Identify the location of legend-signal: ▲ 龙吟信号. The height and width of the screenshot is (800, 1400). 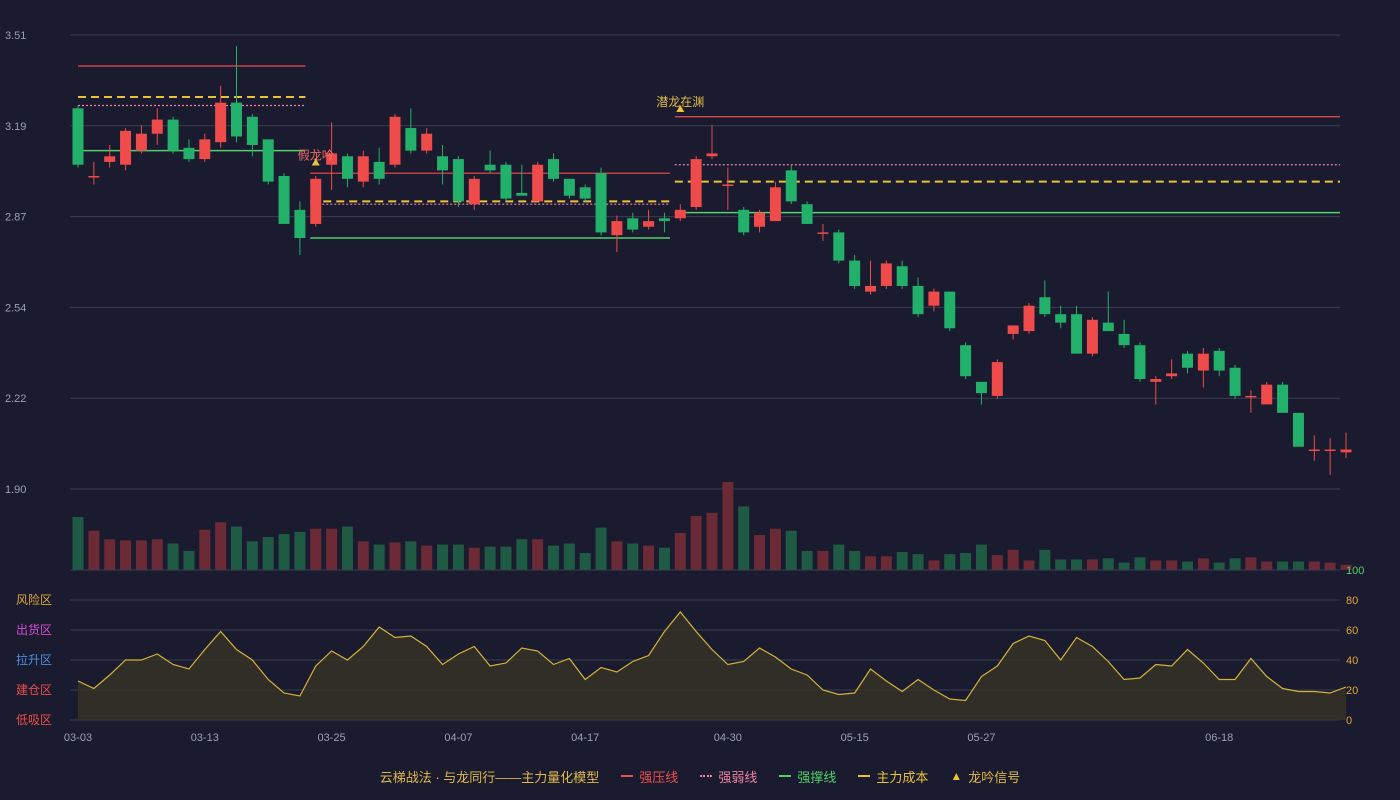
(985, 776).